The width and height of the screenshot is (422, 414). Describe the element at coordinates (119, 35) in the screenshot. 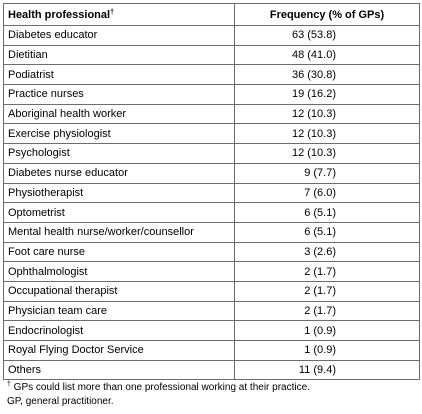

I see `professional-cell: Diabetes educator` at that location.